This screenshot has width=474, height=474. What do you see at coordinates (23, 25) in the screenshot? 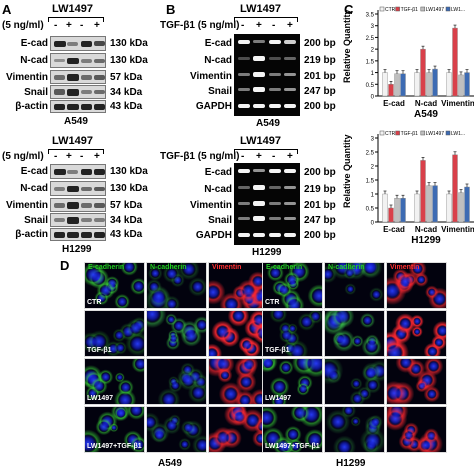
I see `treatment-label: (5 ng/ml)` at bounding box center [23, 25].